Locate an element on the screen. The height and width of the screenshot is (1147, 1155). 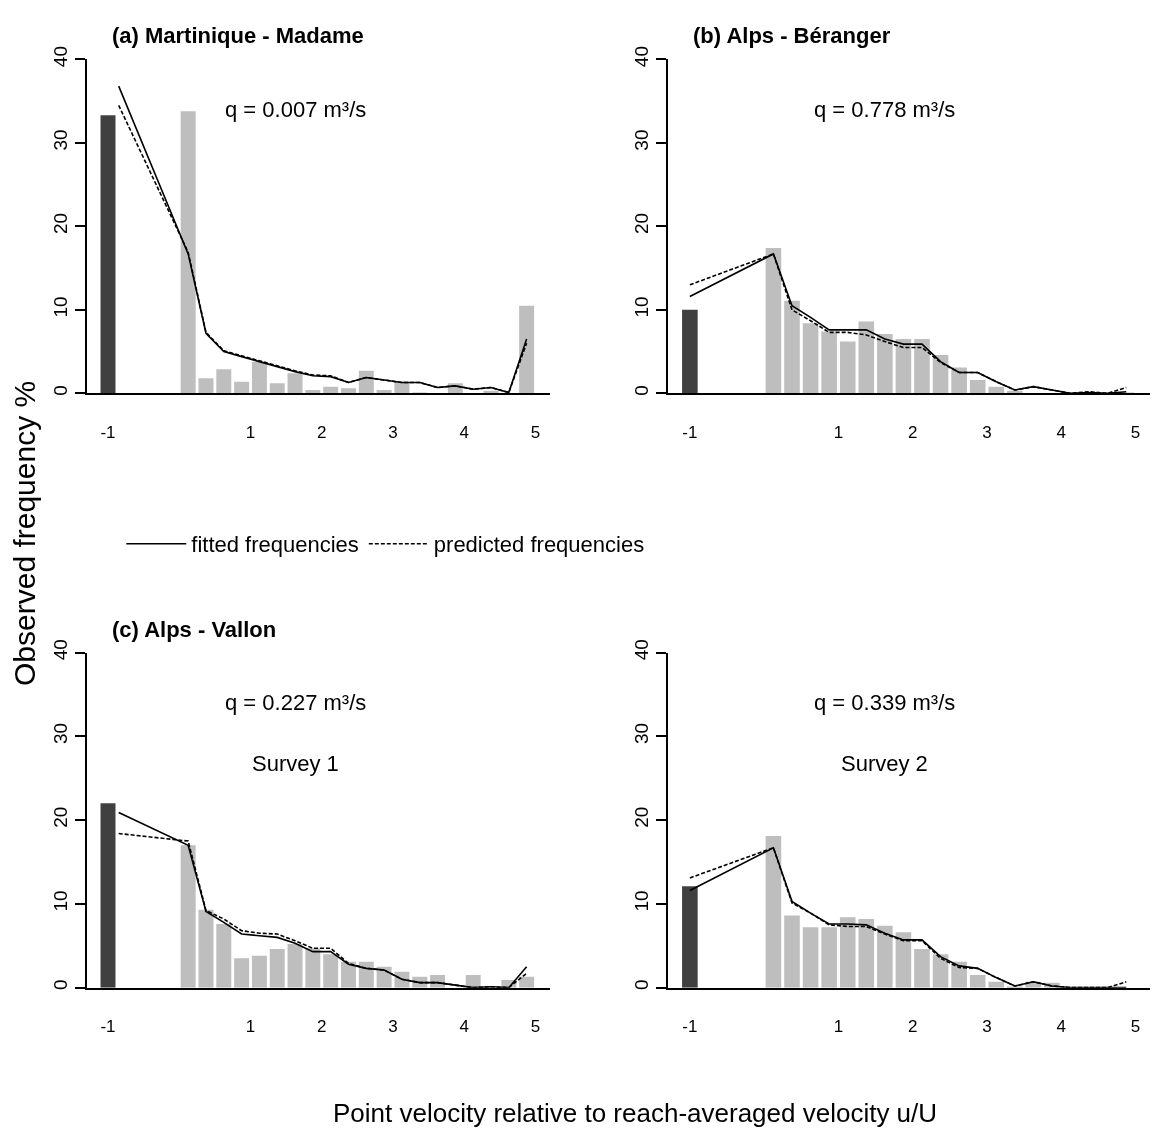
legend-label: fitted frequencies is located at coordinates (275, 545).